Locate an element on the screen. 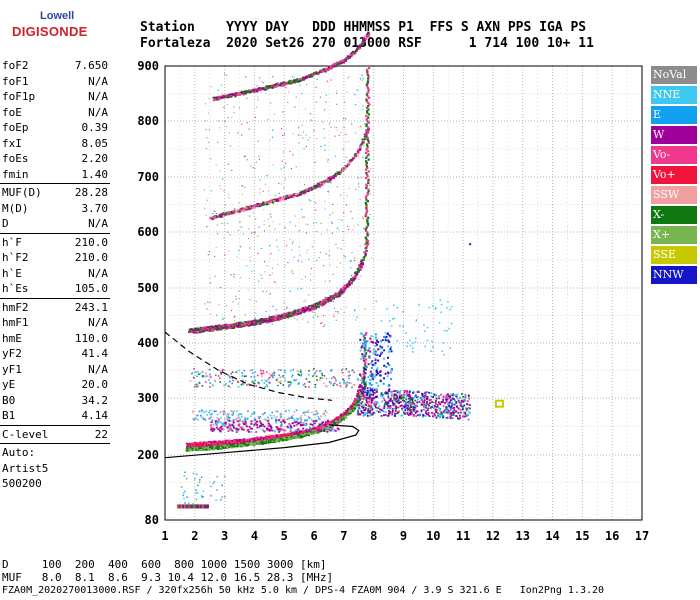 This screenshot has height=600, width=700. param-row: hmF2 243.1 is located at coordinates (55, 308).